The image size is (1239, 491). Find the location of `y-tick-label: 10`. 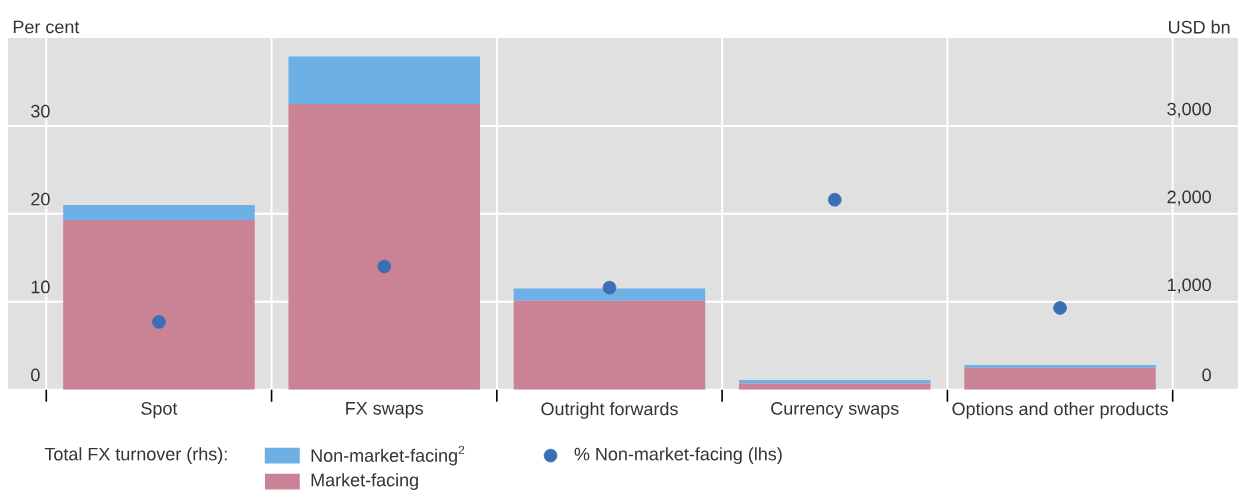

y-tick-label: 10 is located at coordinates (40, 287).